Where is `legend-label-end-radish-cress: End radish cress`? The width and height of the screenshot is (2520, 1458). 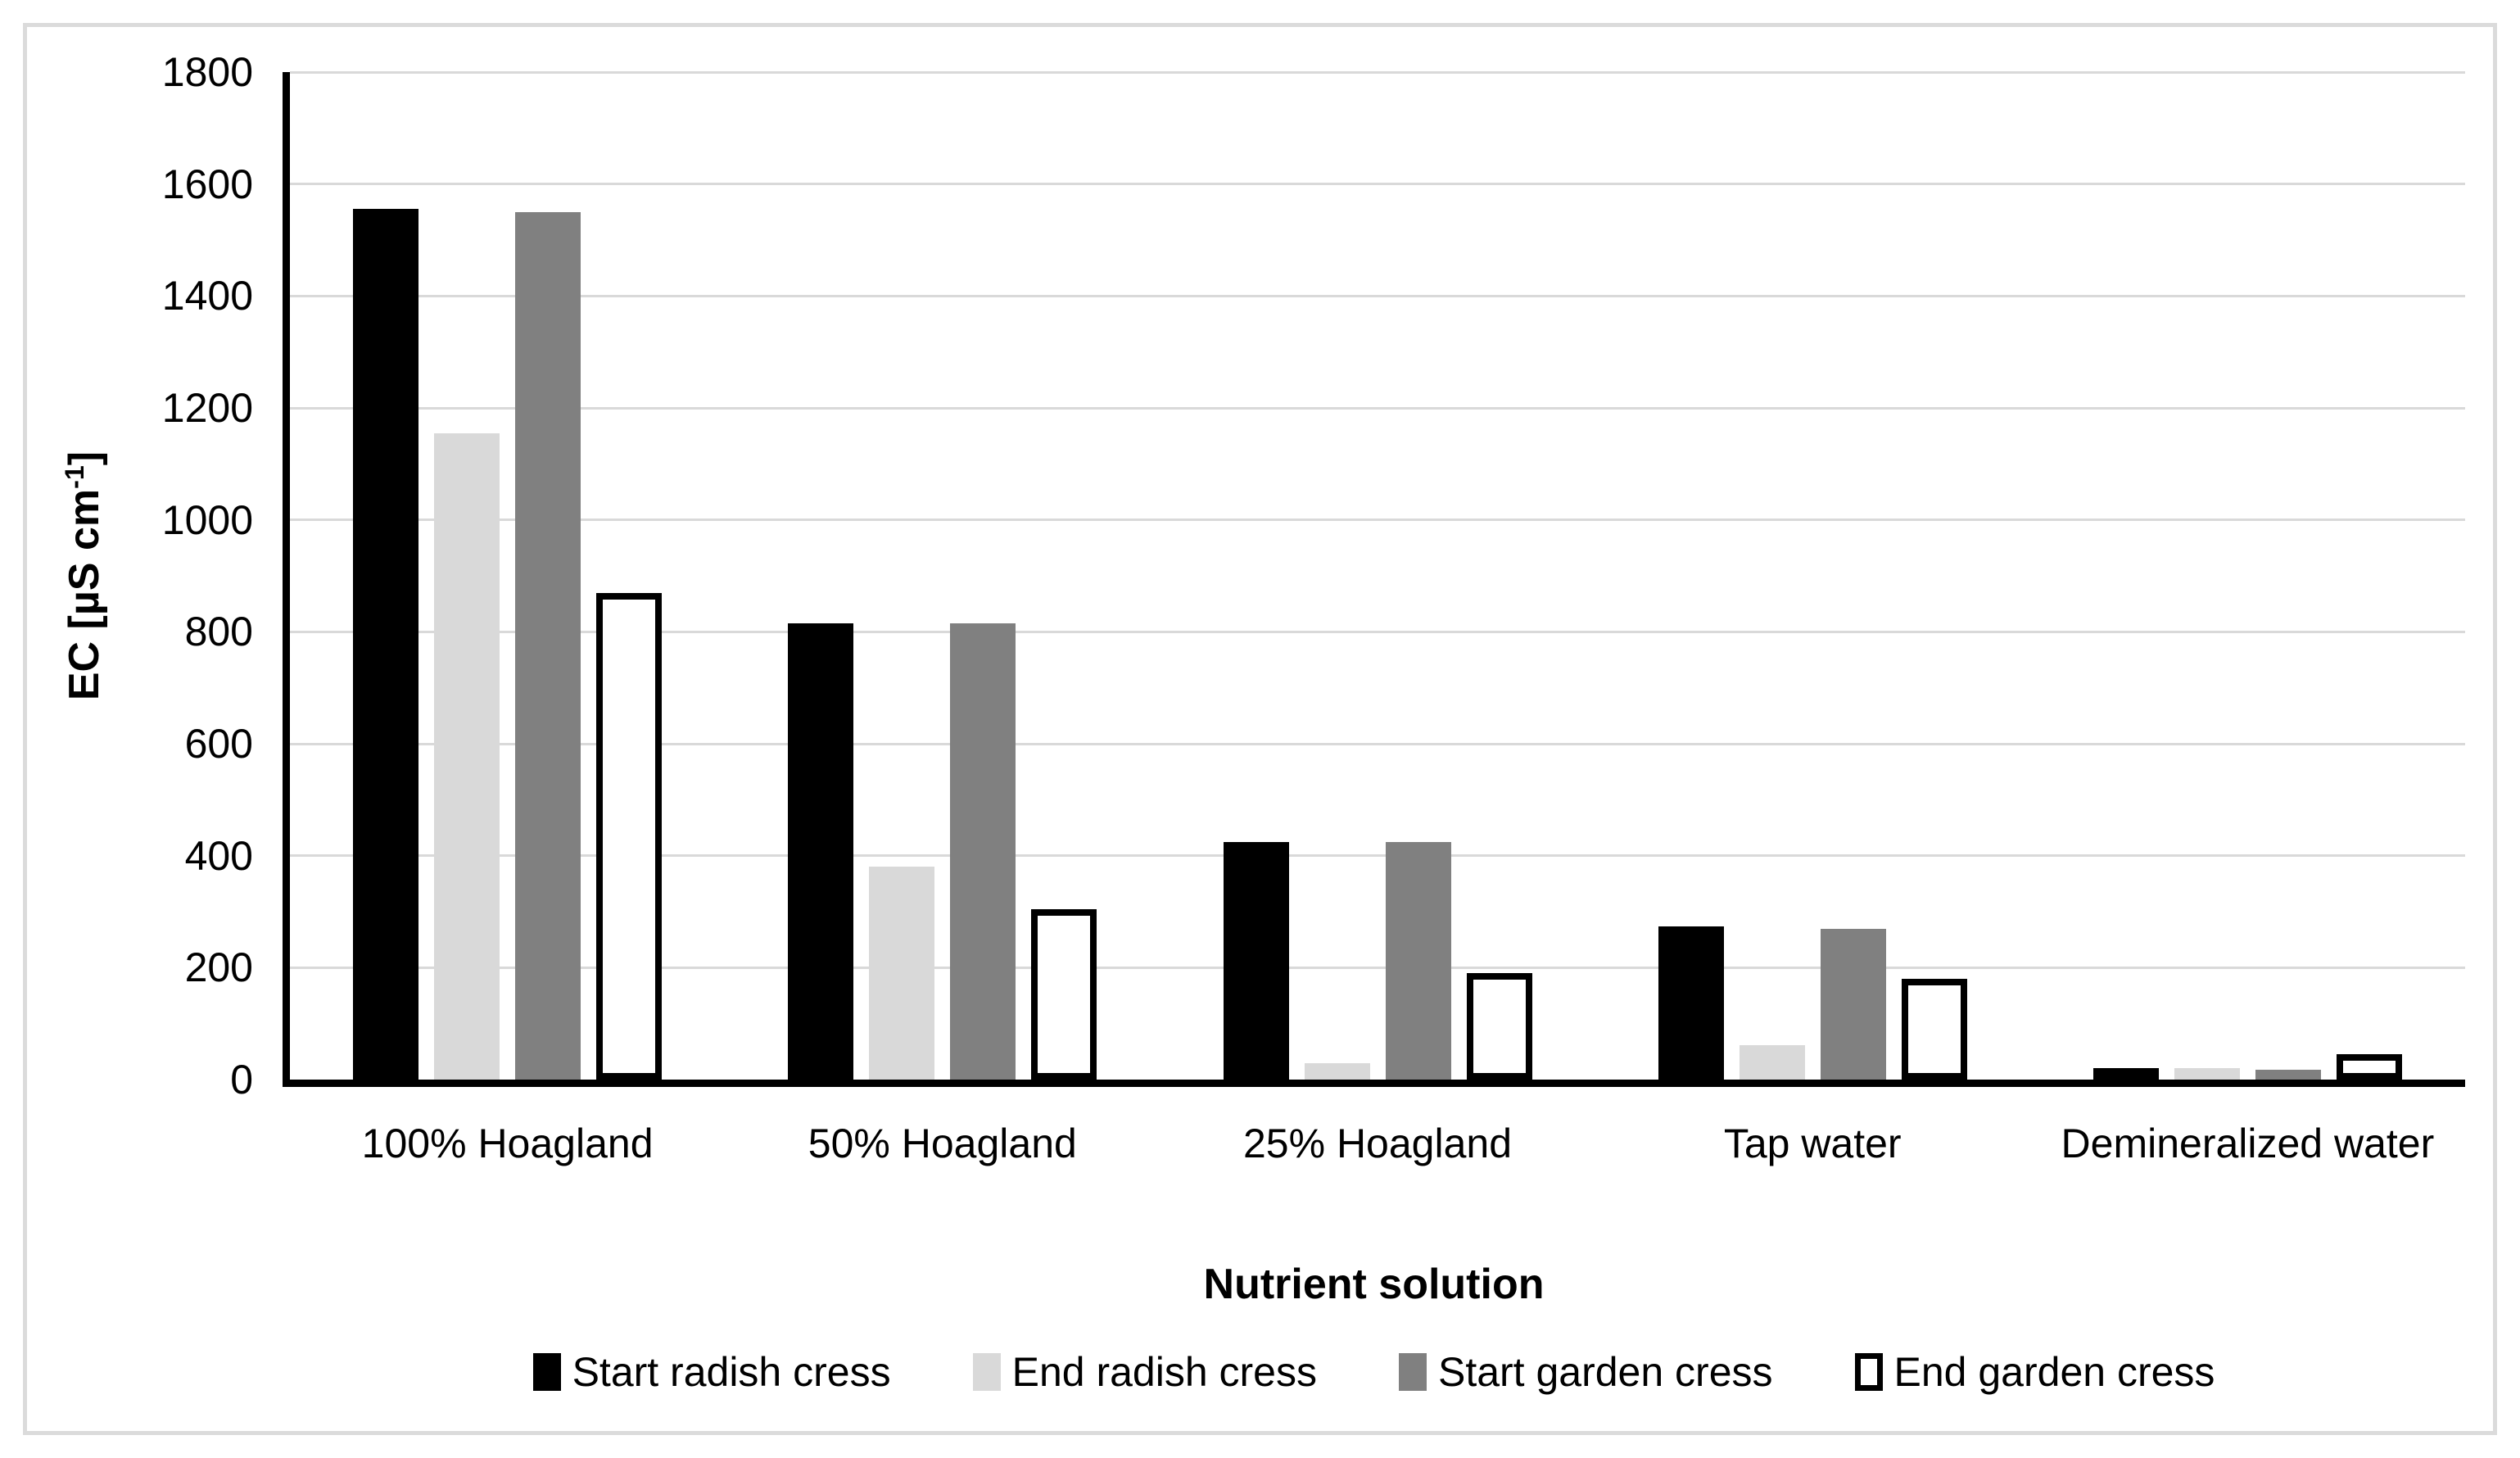
legend-label-end-radish-cress: End radish cress is located at coordinates (1164, 1372).